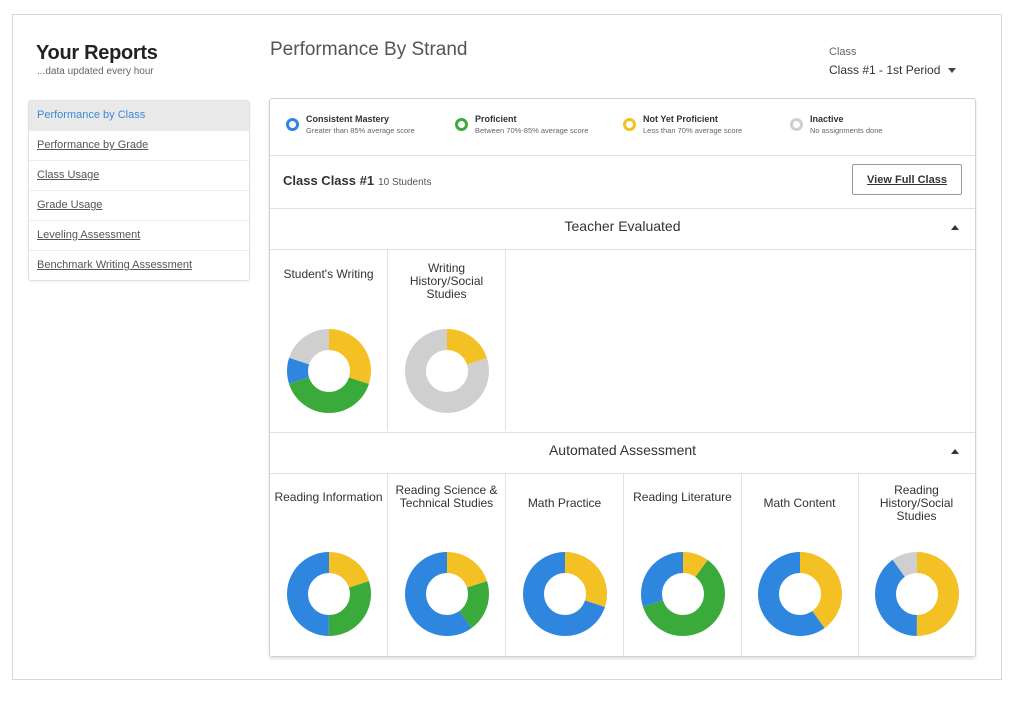  What do you see at coordinates (329, 180) in the screenshot?
I see `class-name-text: Class Class #1` at bounding box center [329, 180].